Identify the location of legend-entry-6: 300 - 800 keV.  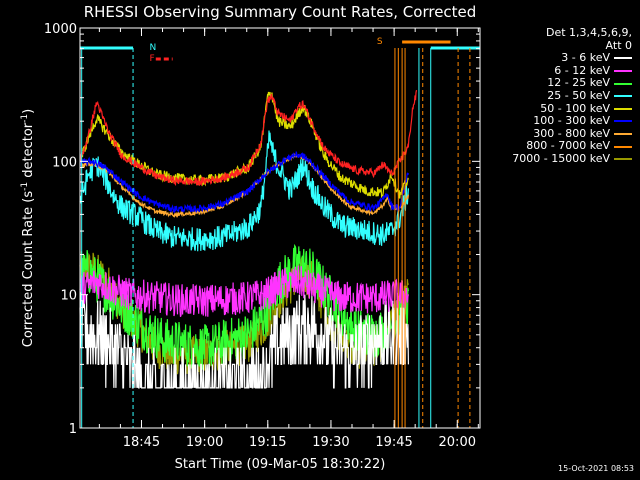
(559, 133).